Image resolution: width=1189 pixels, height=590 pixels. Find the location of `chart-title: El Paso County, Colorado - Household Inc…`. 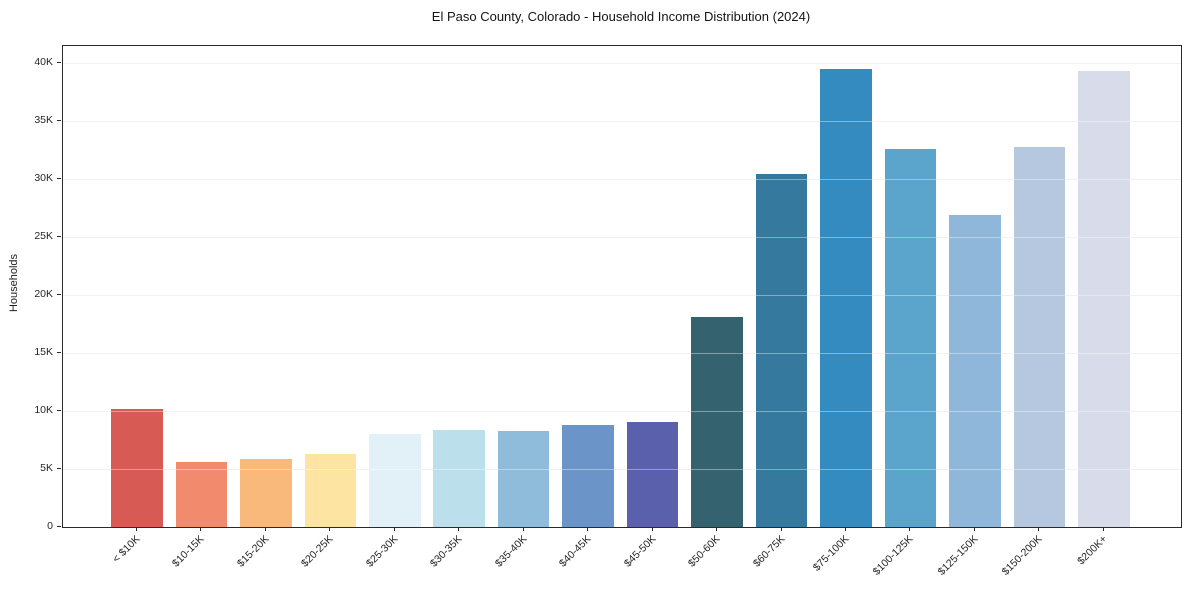

chart-title: El Paso County, Colorado - Household Inc… is located at coordinates (621, 16).